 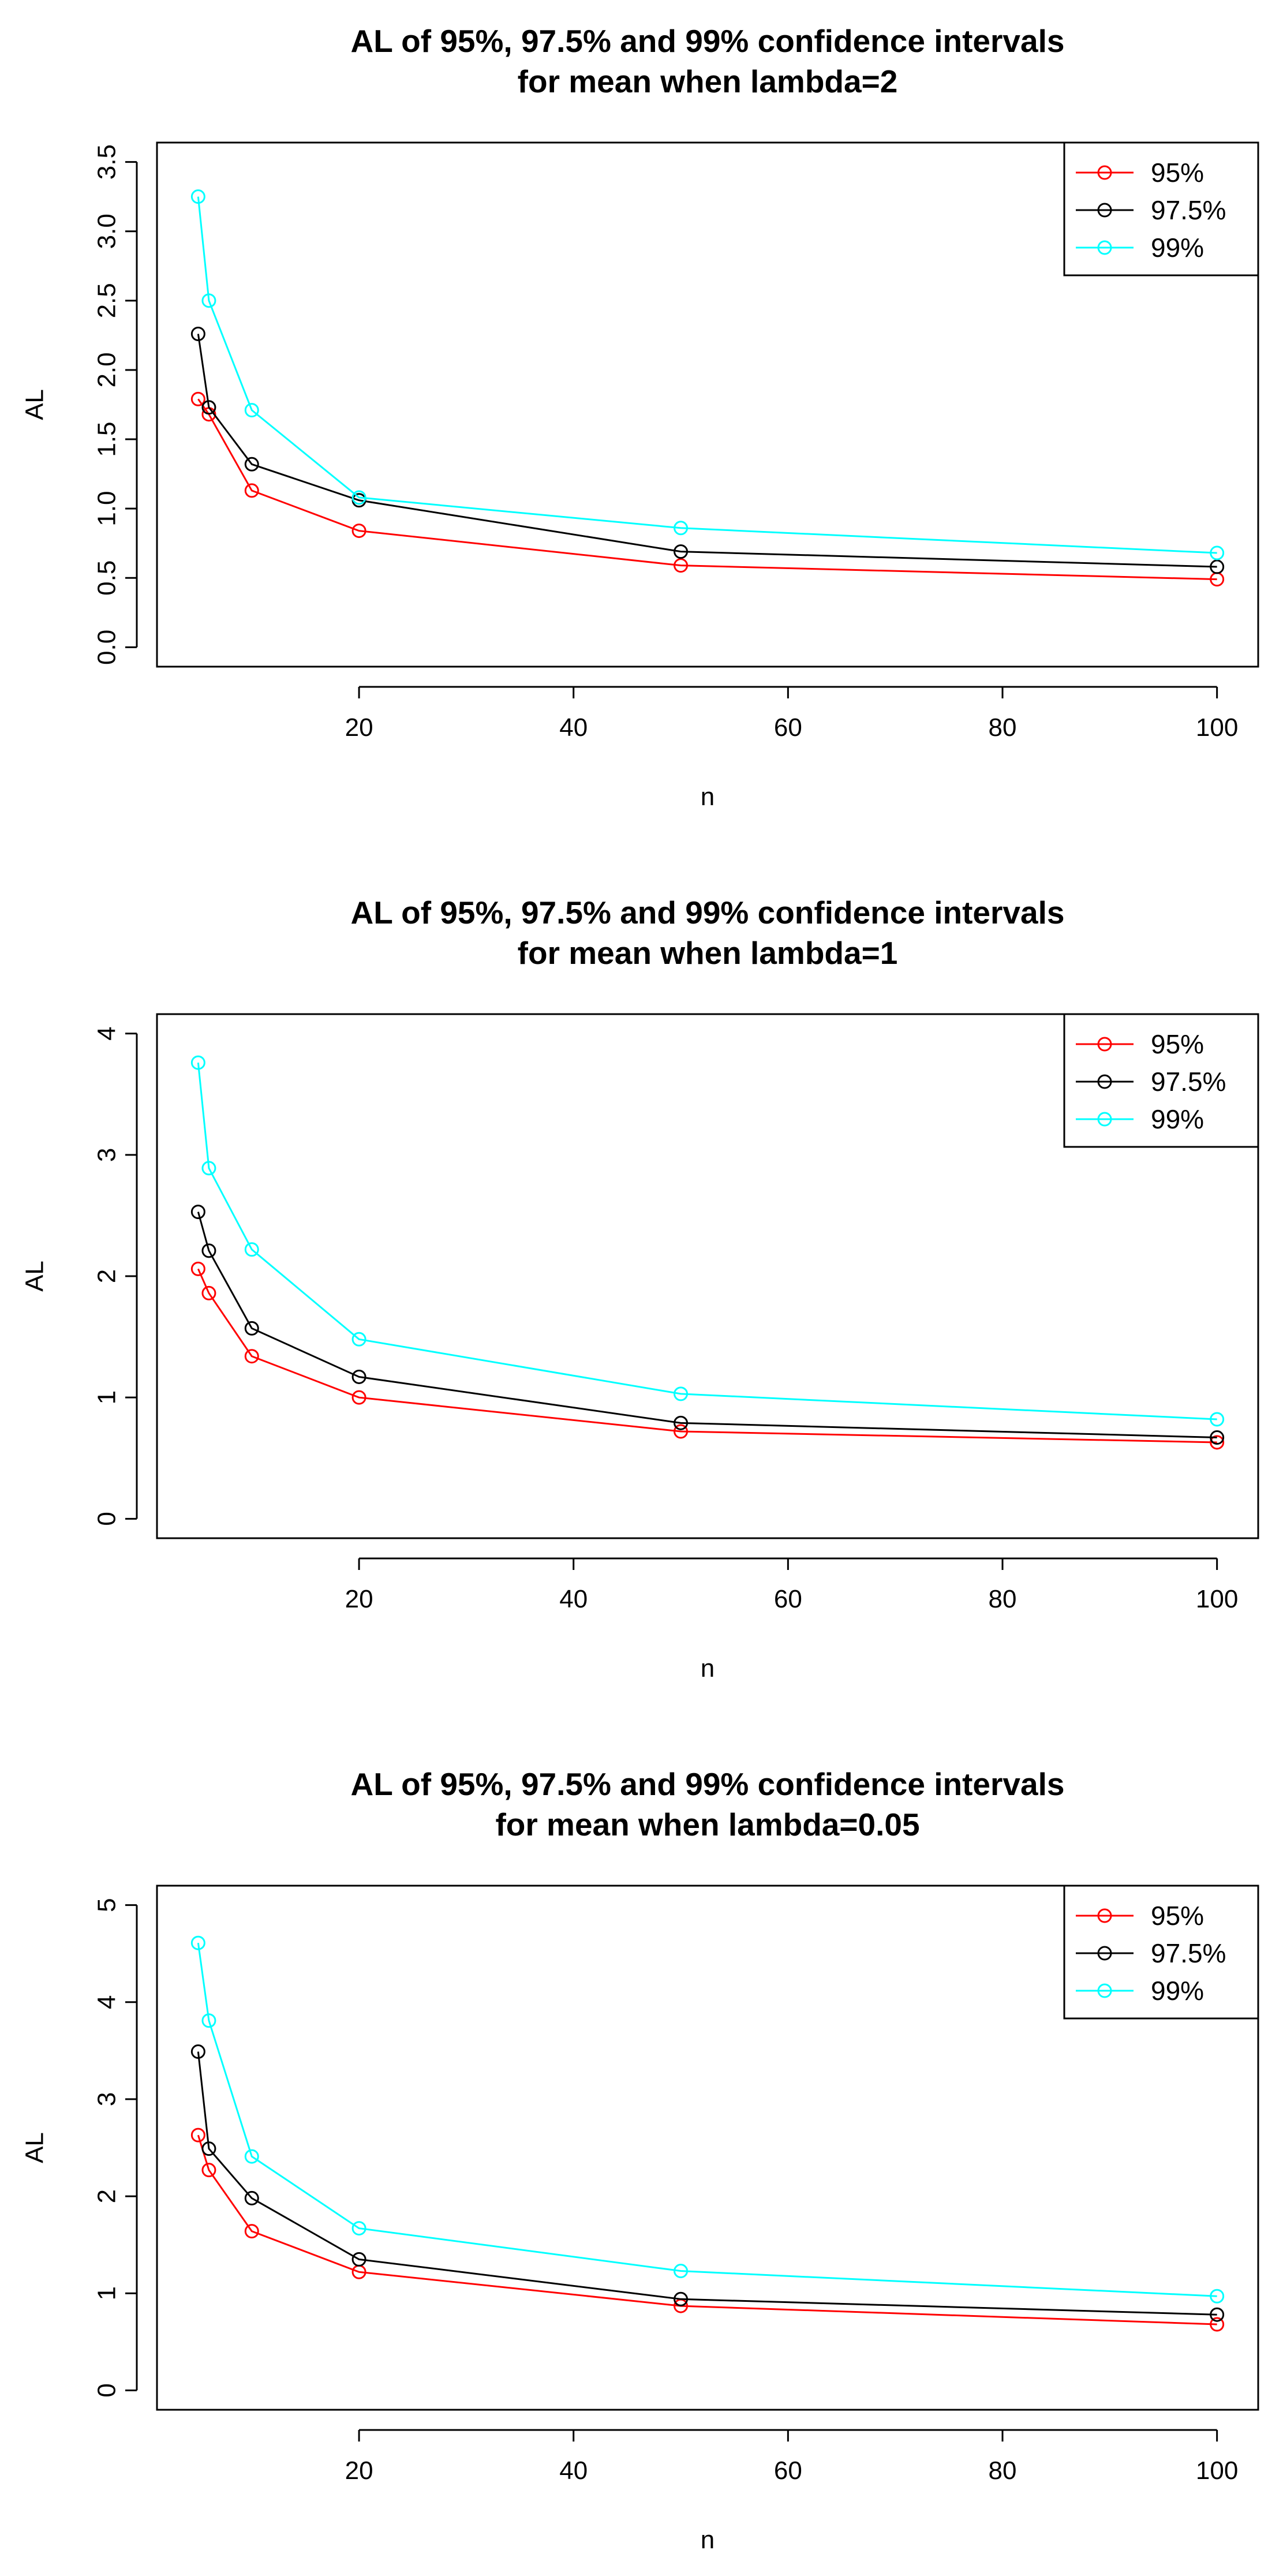 What do you see at coordinates (107, 369) in the screenshot?
I see `y-tick-label: 2.0` at bounding box center [107, 369].